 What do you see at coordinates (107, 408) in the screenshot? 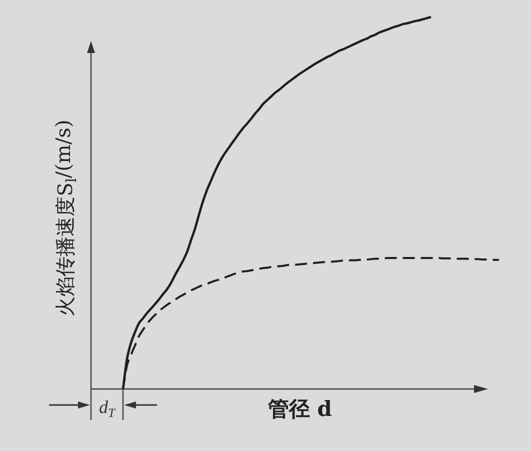
I see `text: d$_{T}$` at bounding box center [107, 408].